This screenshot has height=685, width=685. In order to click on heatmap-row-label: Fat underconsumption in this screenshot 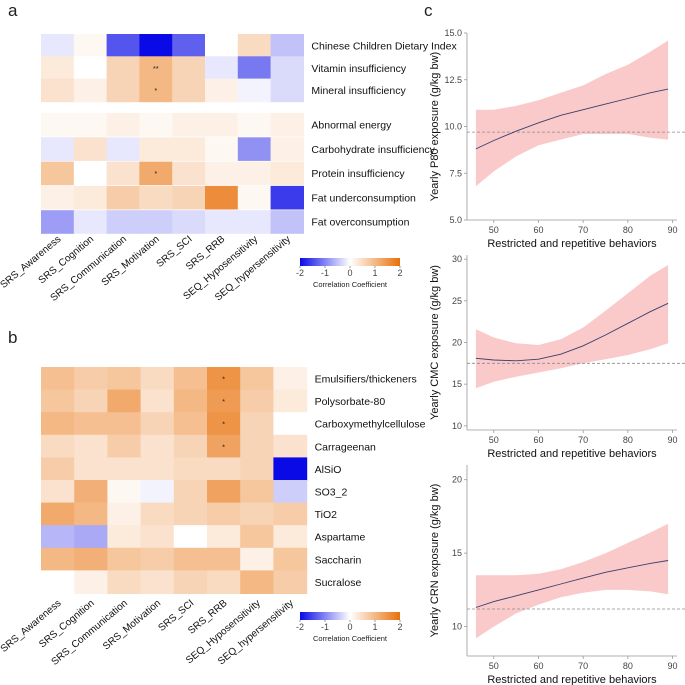, I will do `click(363, 198)`.